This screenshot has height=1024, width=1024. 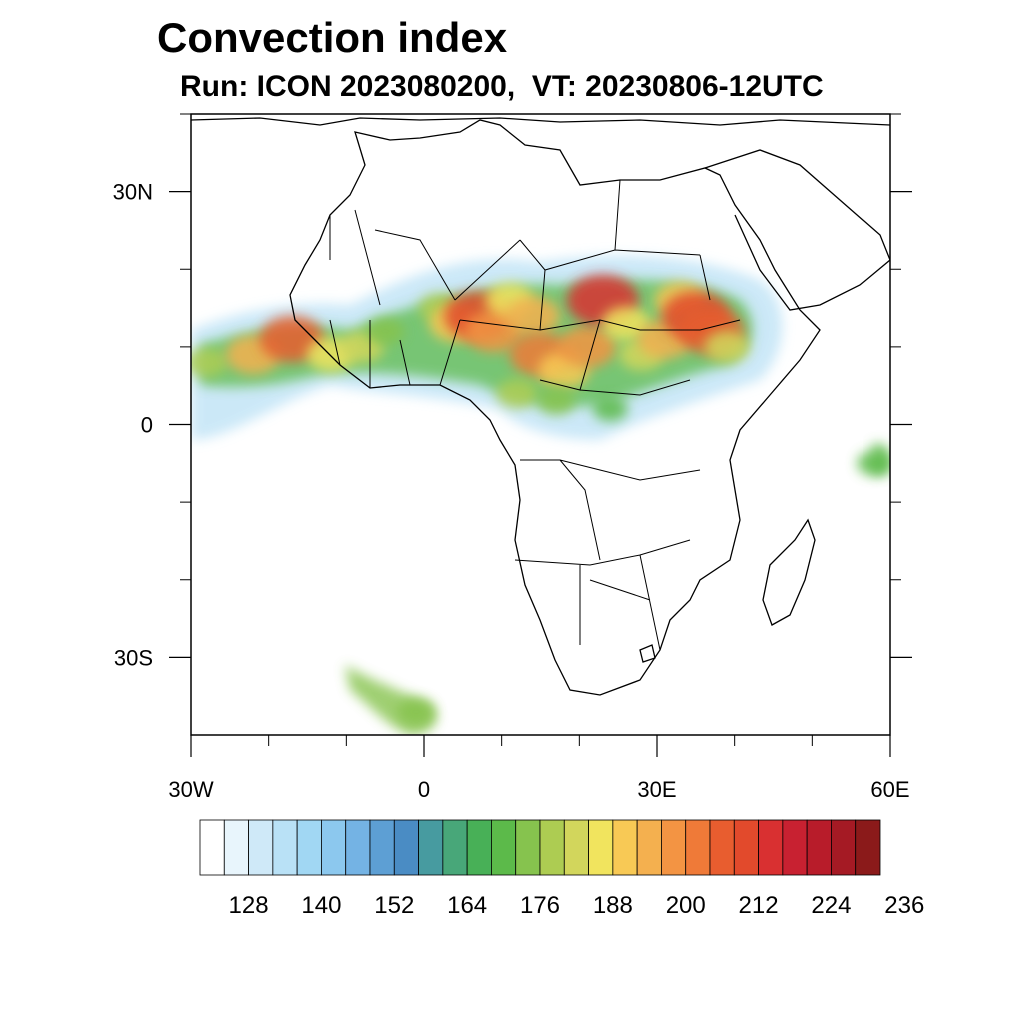 I want to click on lat-tick-label-1: 0, so click(x=147, y=425).